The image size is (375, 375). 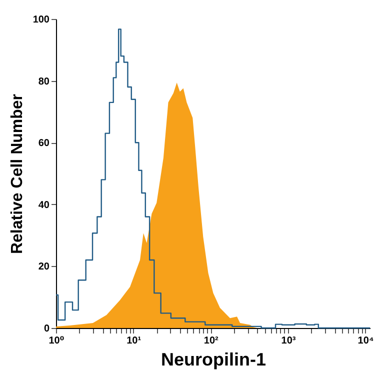 What do you see at coordinates (212, 341) in the screenshot?
I see `x-tick-label: 10²` at bounding box center [212, 341].